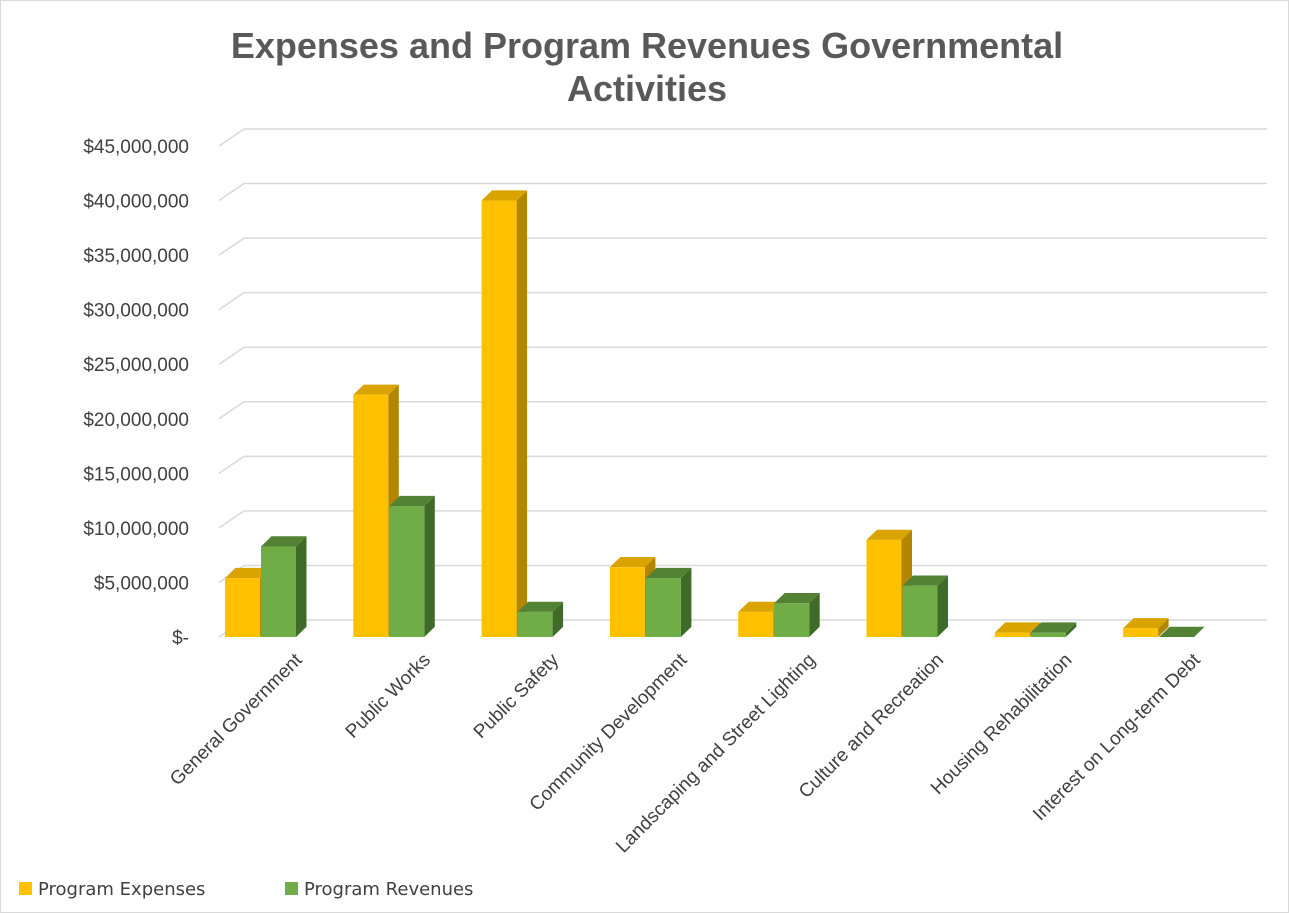  Describe the element at coordinates (136, 202) in the screenshot. I see `y-tick-label: $40,000,000` at that location.